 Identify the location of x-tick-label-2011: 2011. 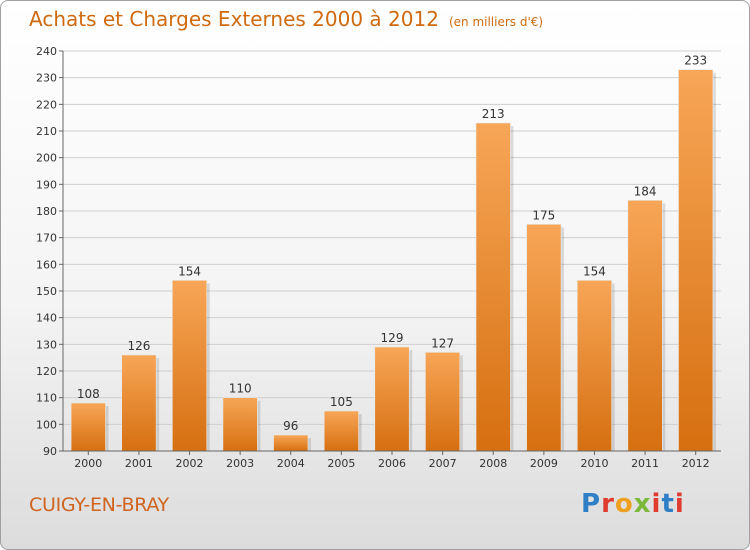
(645, 463).